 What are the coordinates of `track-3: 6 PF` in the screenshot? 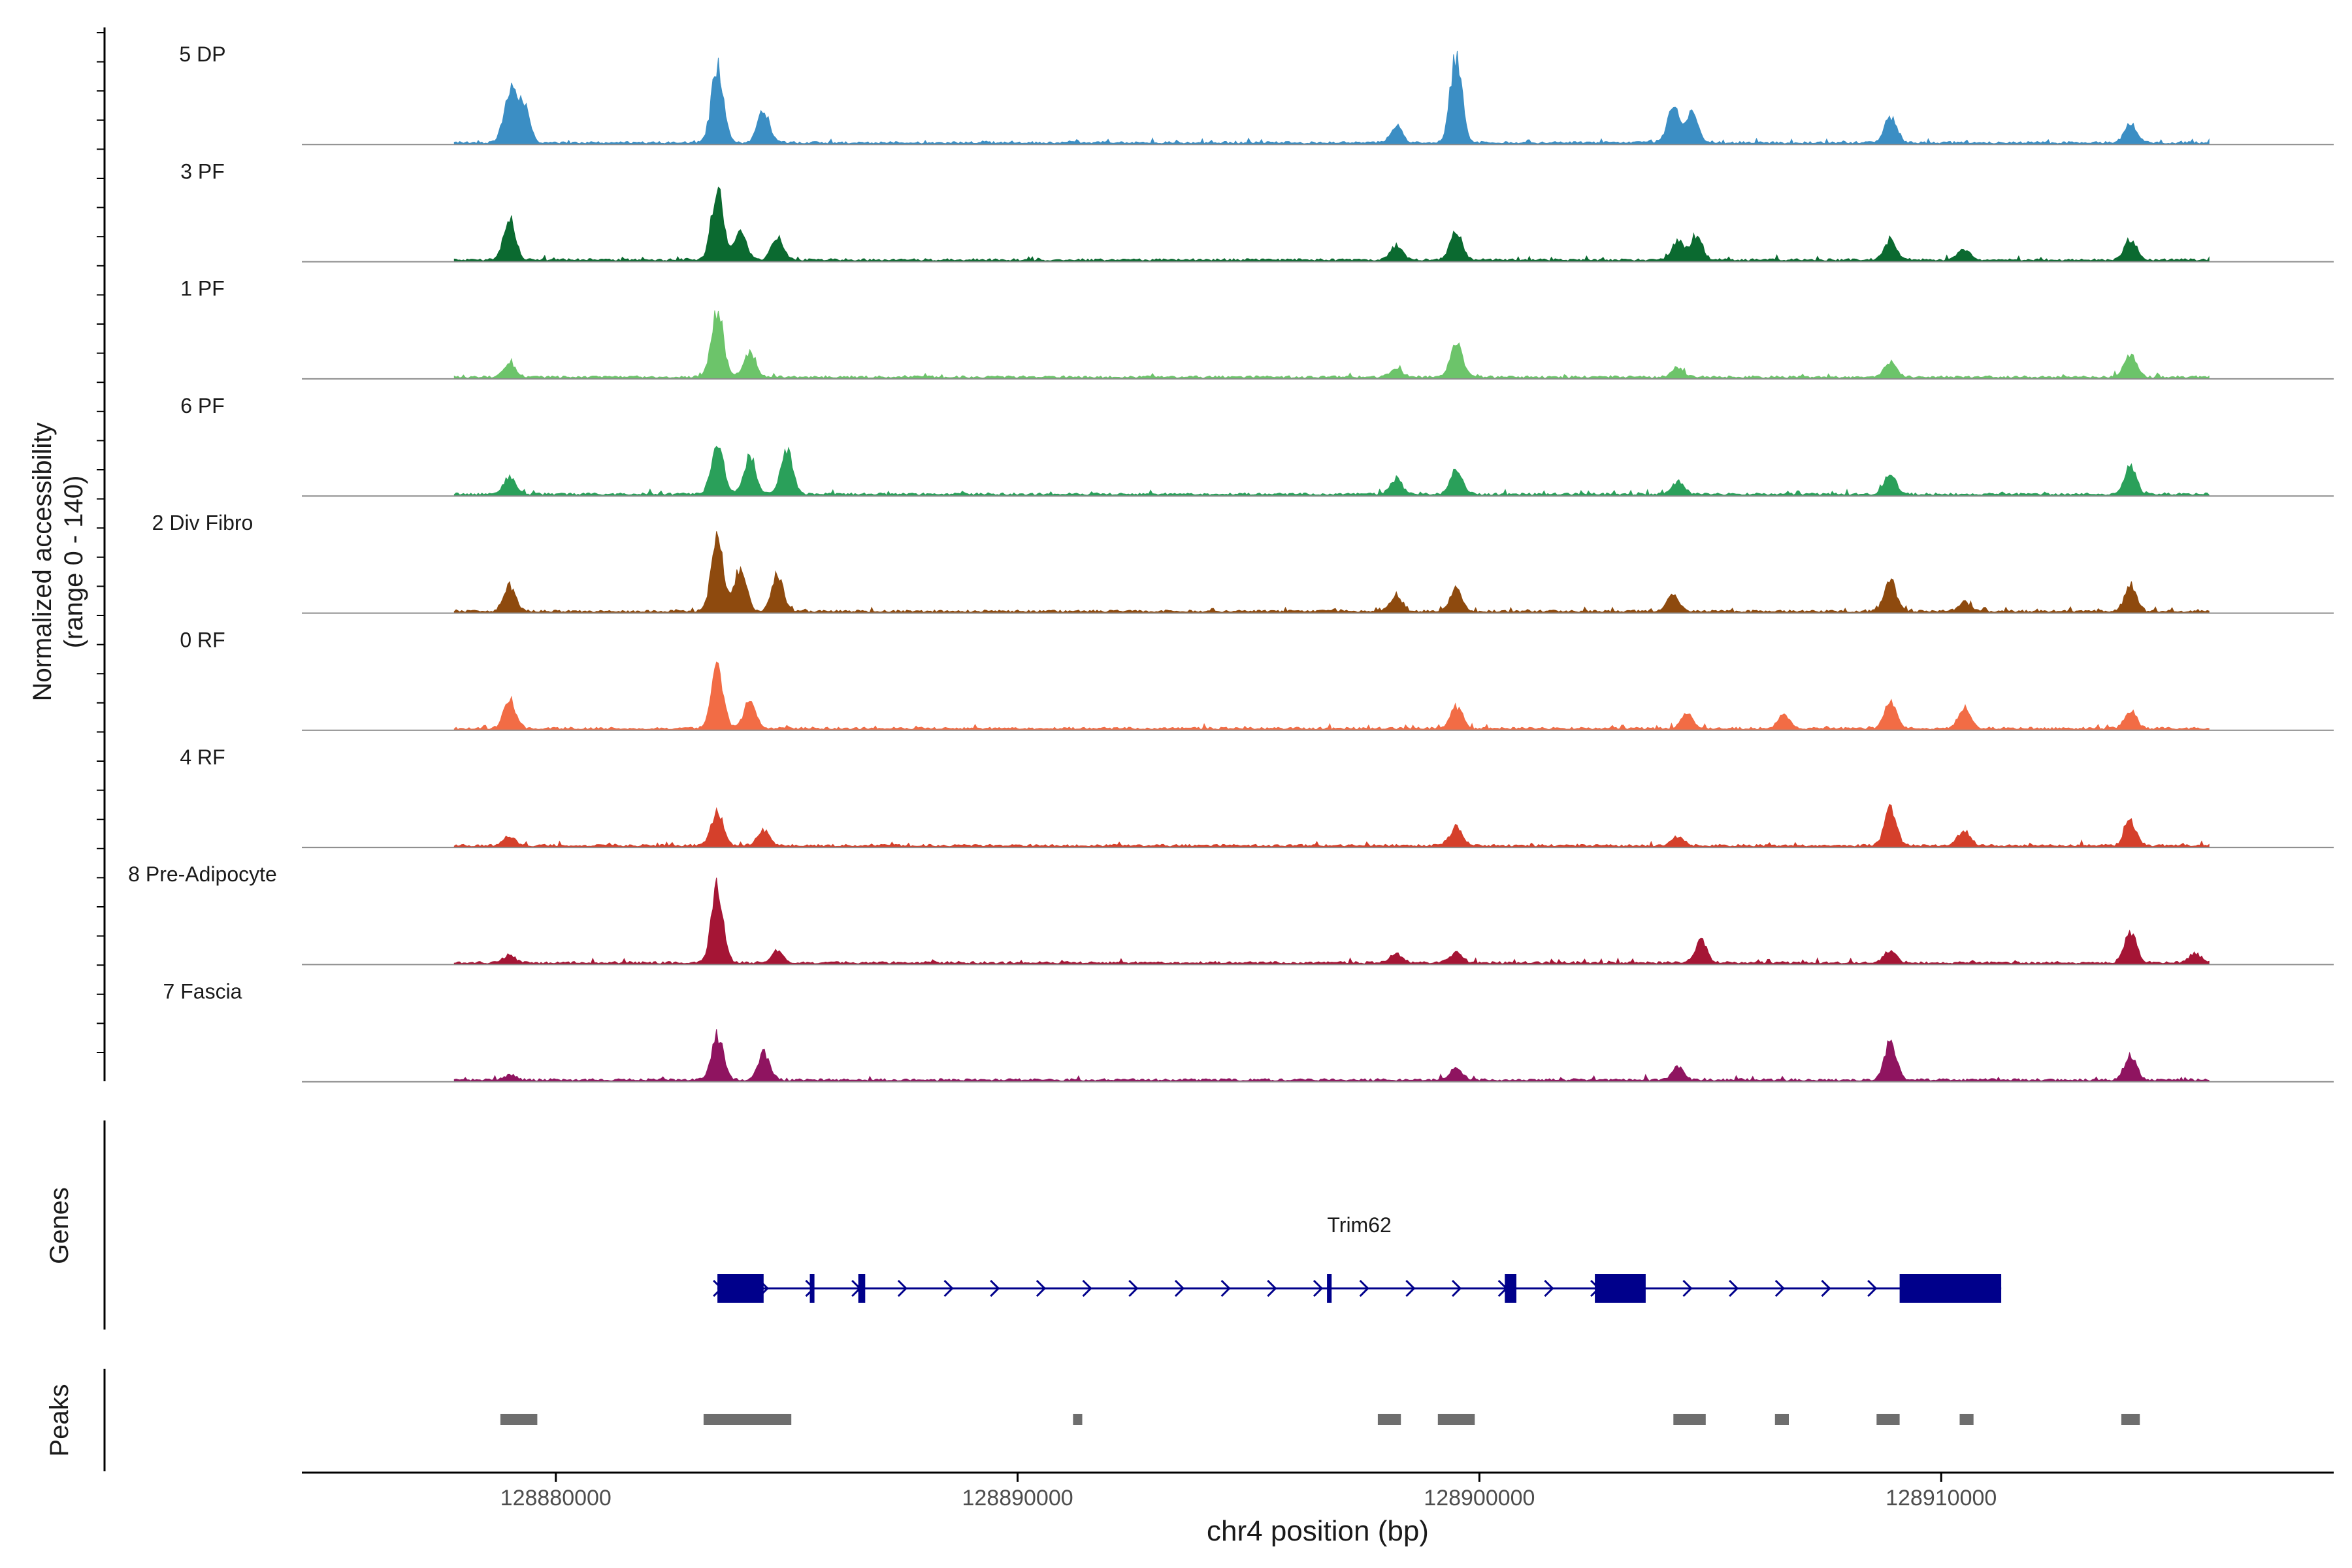 It's located at (1257, 445).